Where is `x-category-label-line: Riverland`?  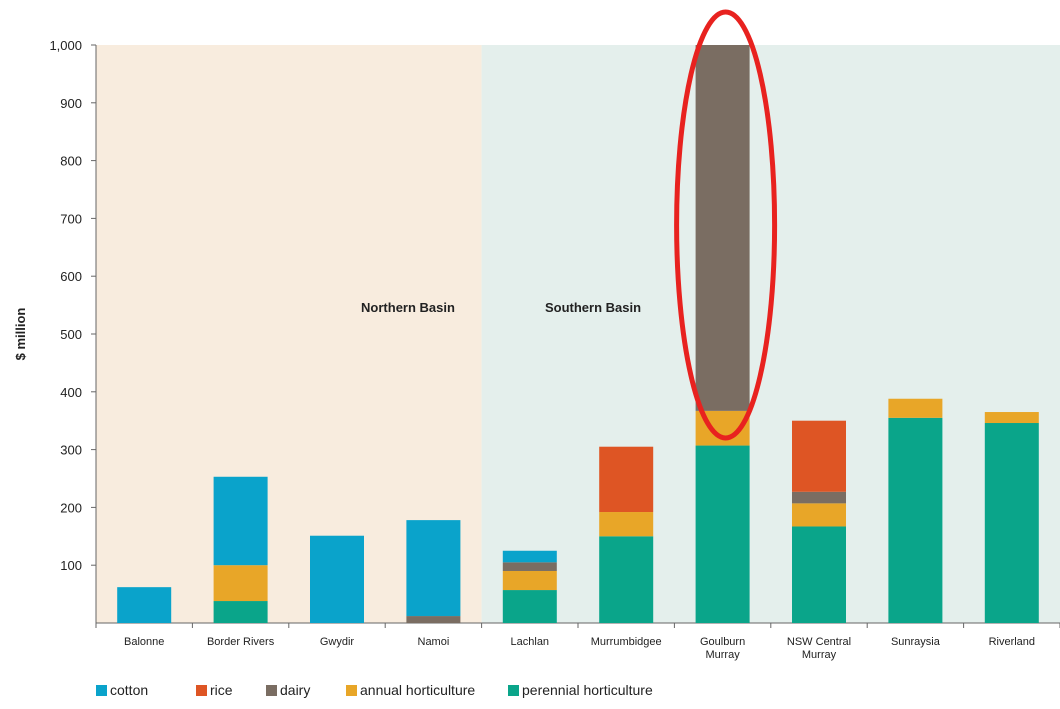
x-category-label-line: Riverland is located at coordinates (1012, 642).